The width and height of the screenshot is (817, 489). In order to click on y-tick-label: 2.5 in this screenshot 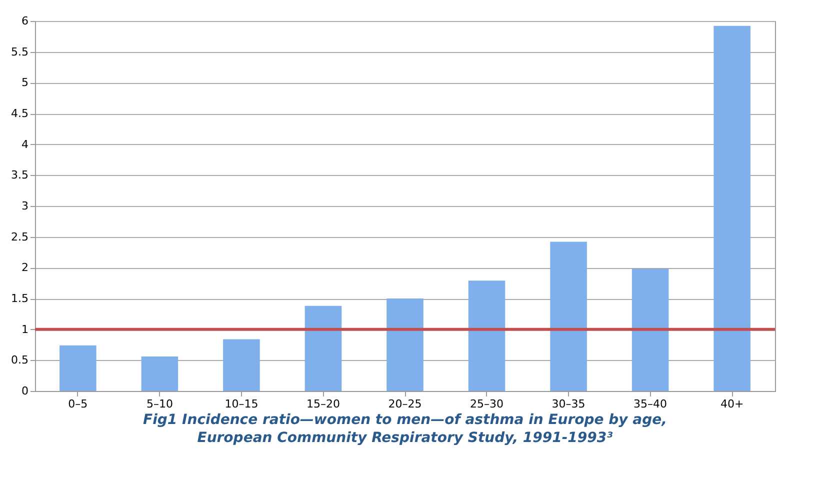, I will do `click(19, 237)`.